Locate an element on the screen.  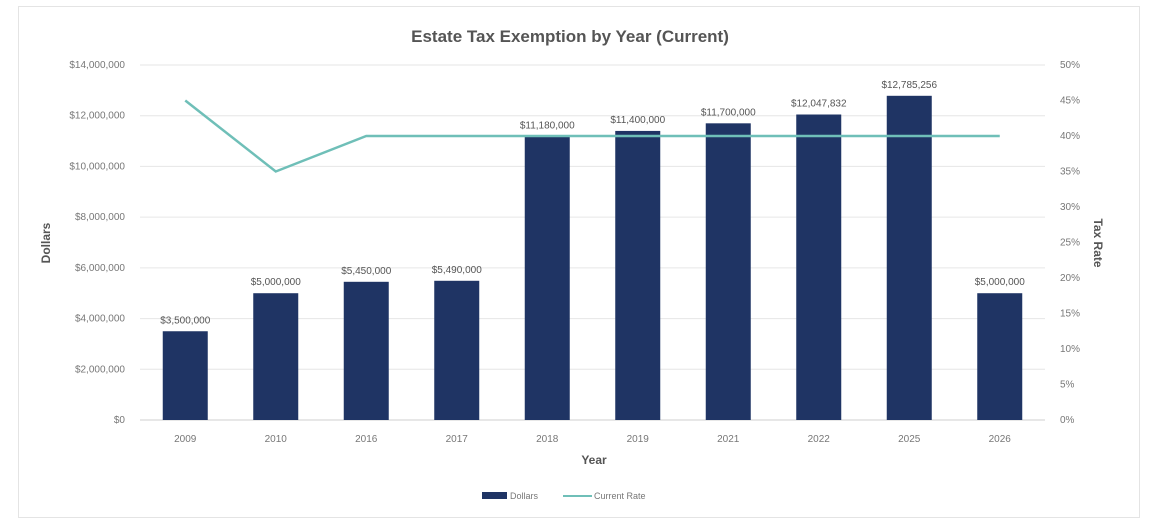
x-tick-label: 2017 is located at coordinates (457, 439).